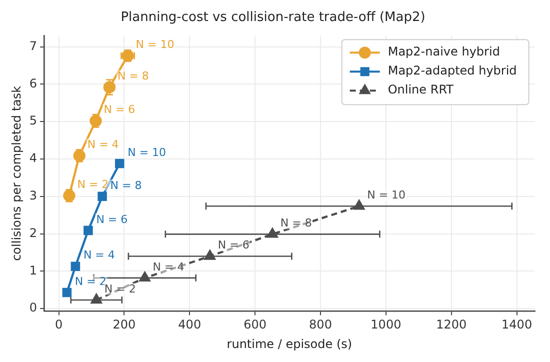 Image resolution: width=550 pixels, height=362 pixels. What do you see at coordinates (452, 71) in the screenshot?
I see `legend-label: Map2-adapted hybrid` at bounding box center [452, 71].